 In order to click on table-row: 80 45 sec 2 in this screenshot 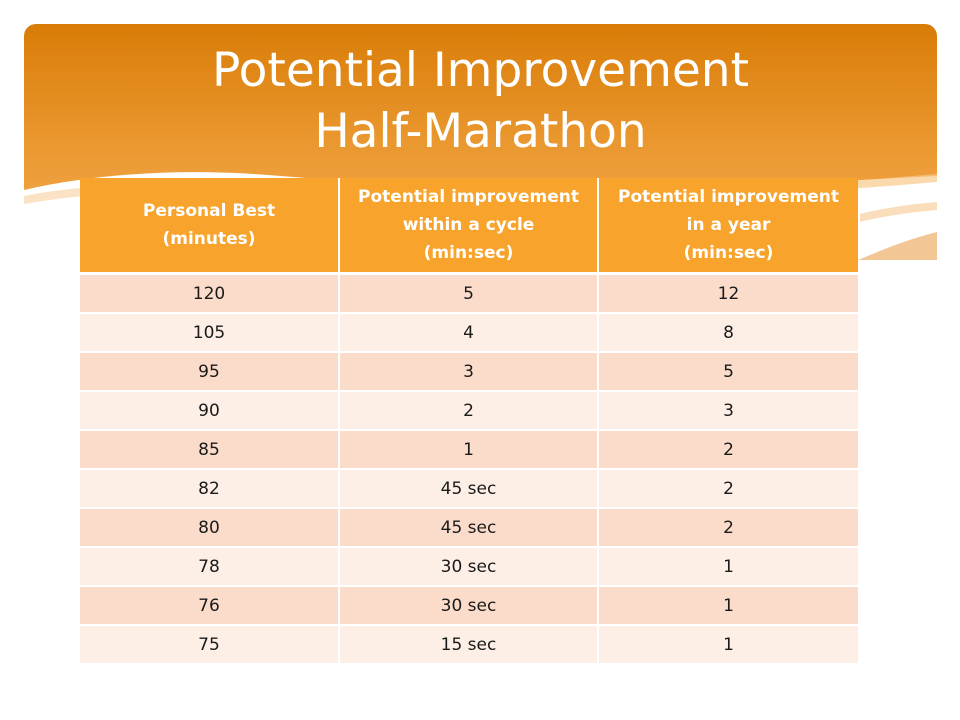, I will do `click(469, 528)`.